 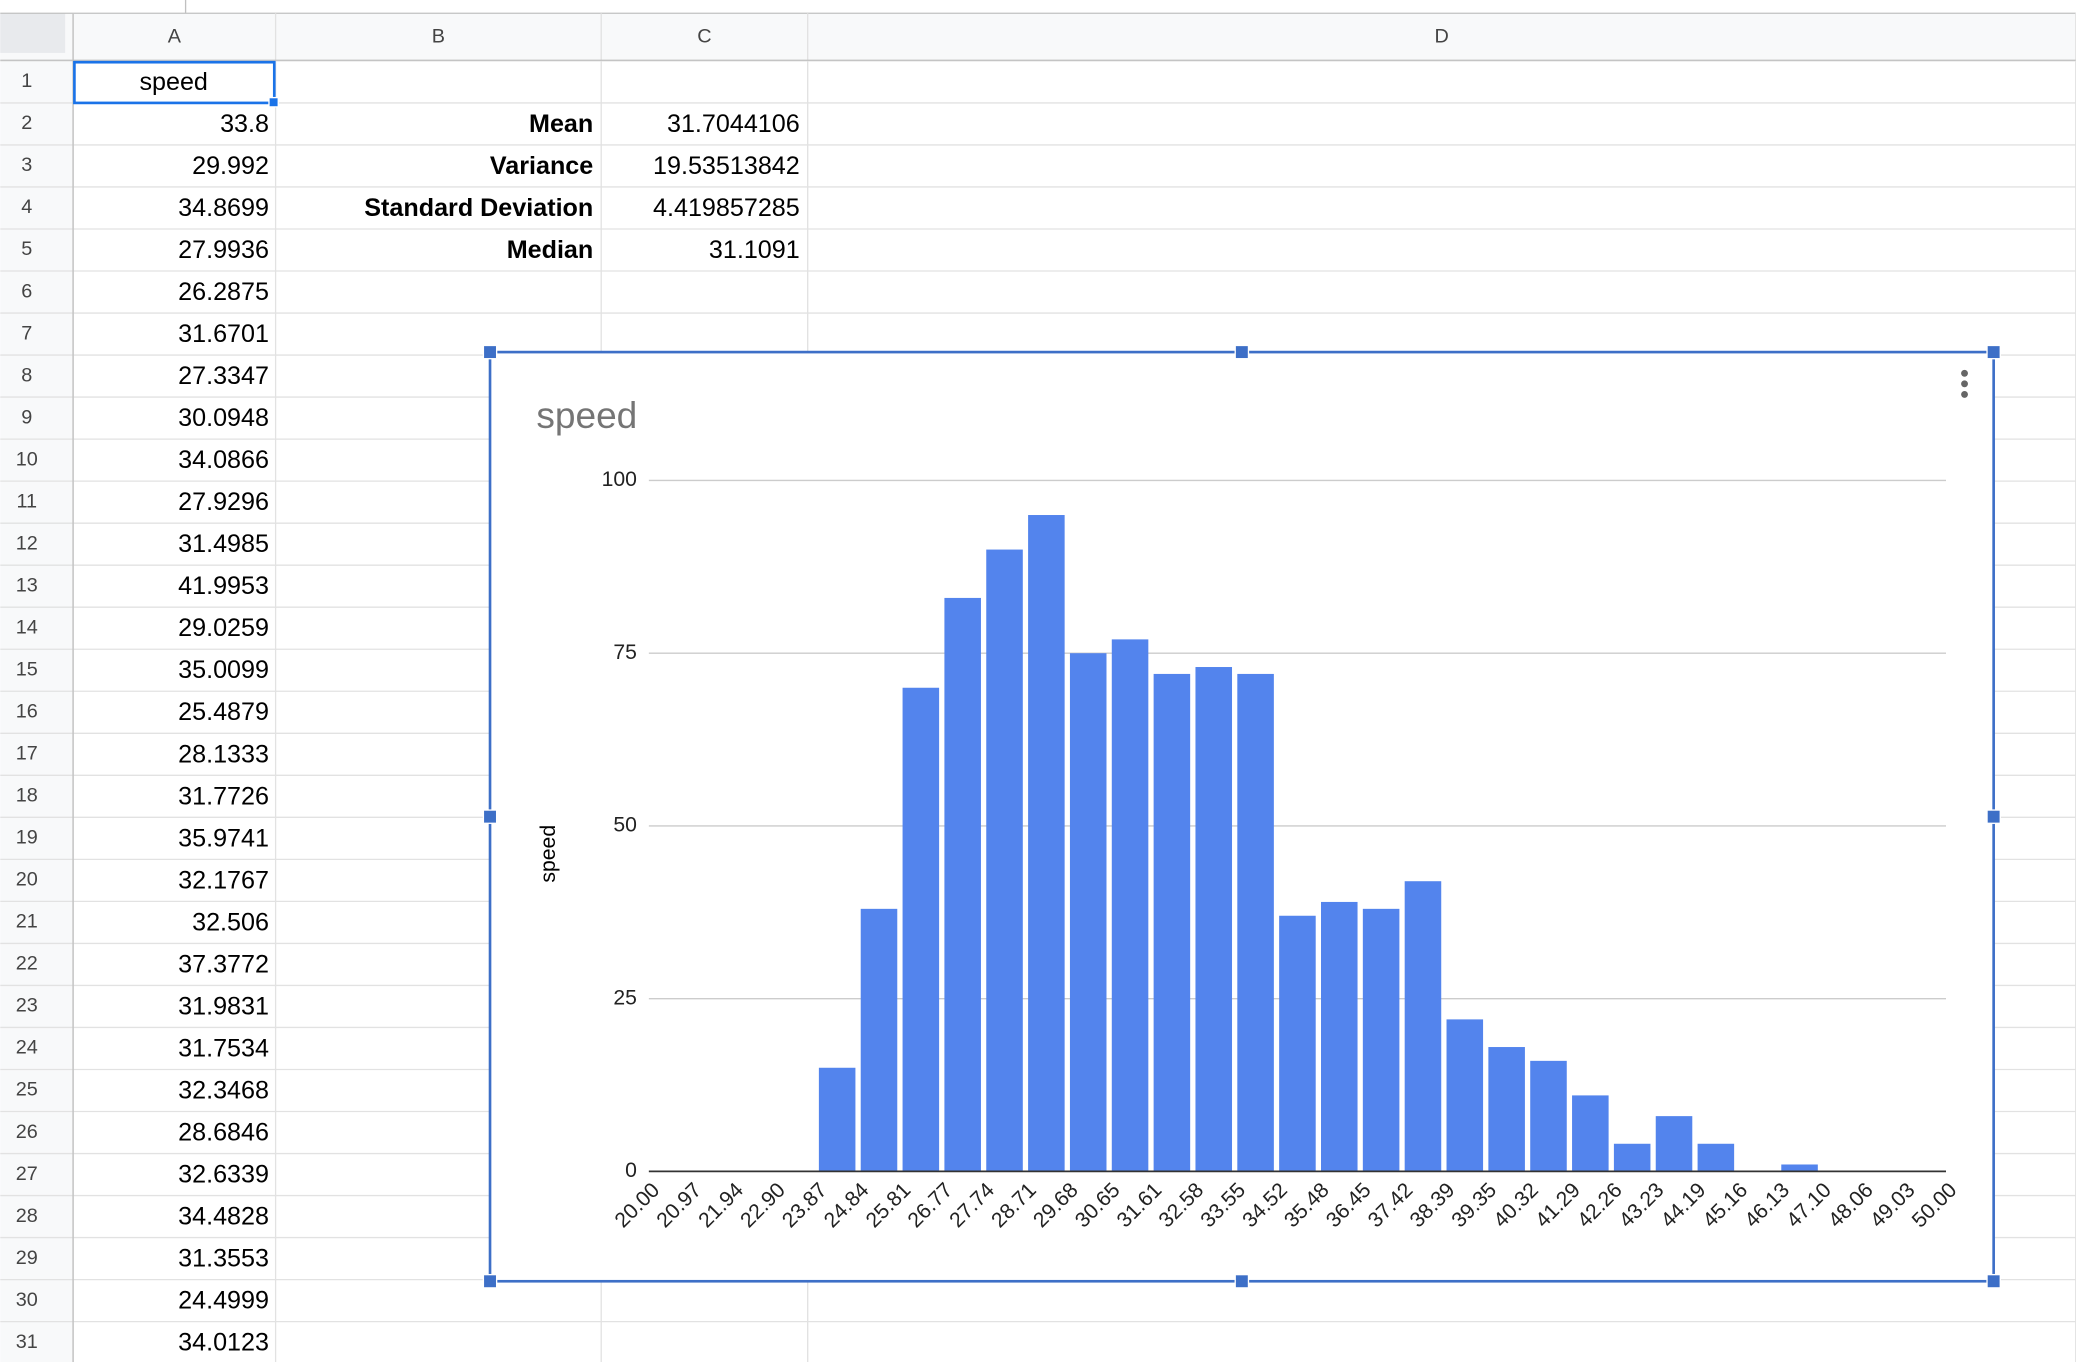 I want to click on cell: 25.4879, so click(x=223, y=712).